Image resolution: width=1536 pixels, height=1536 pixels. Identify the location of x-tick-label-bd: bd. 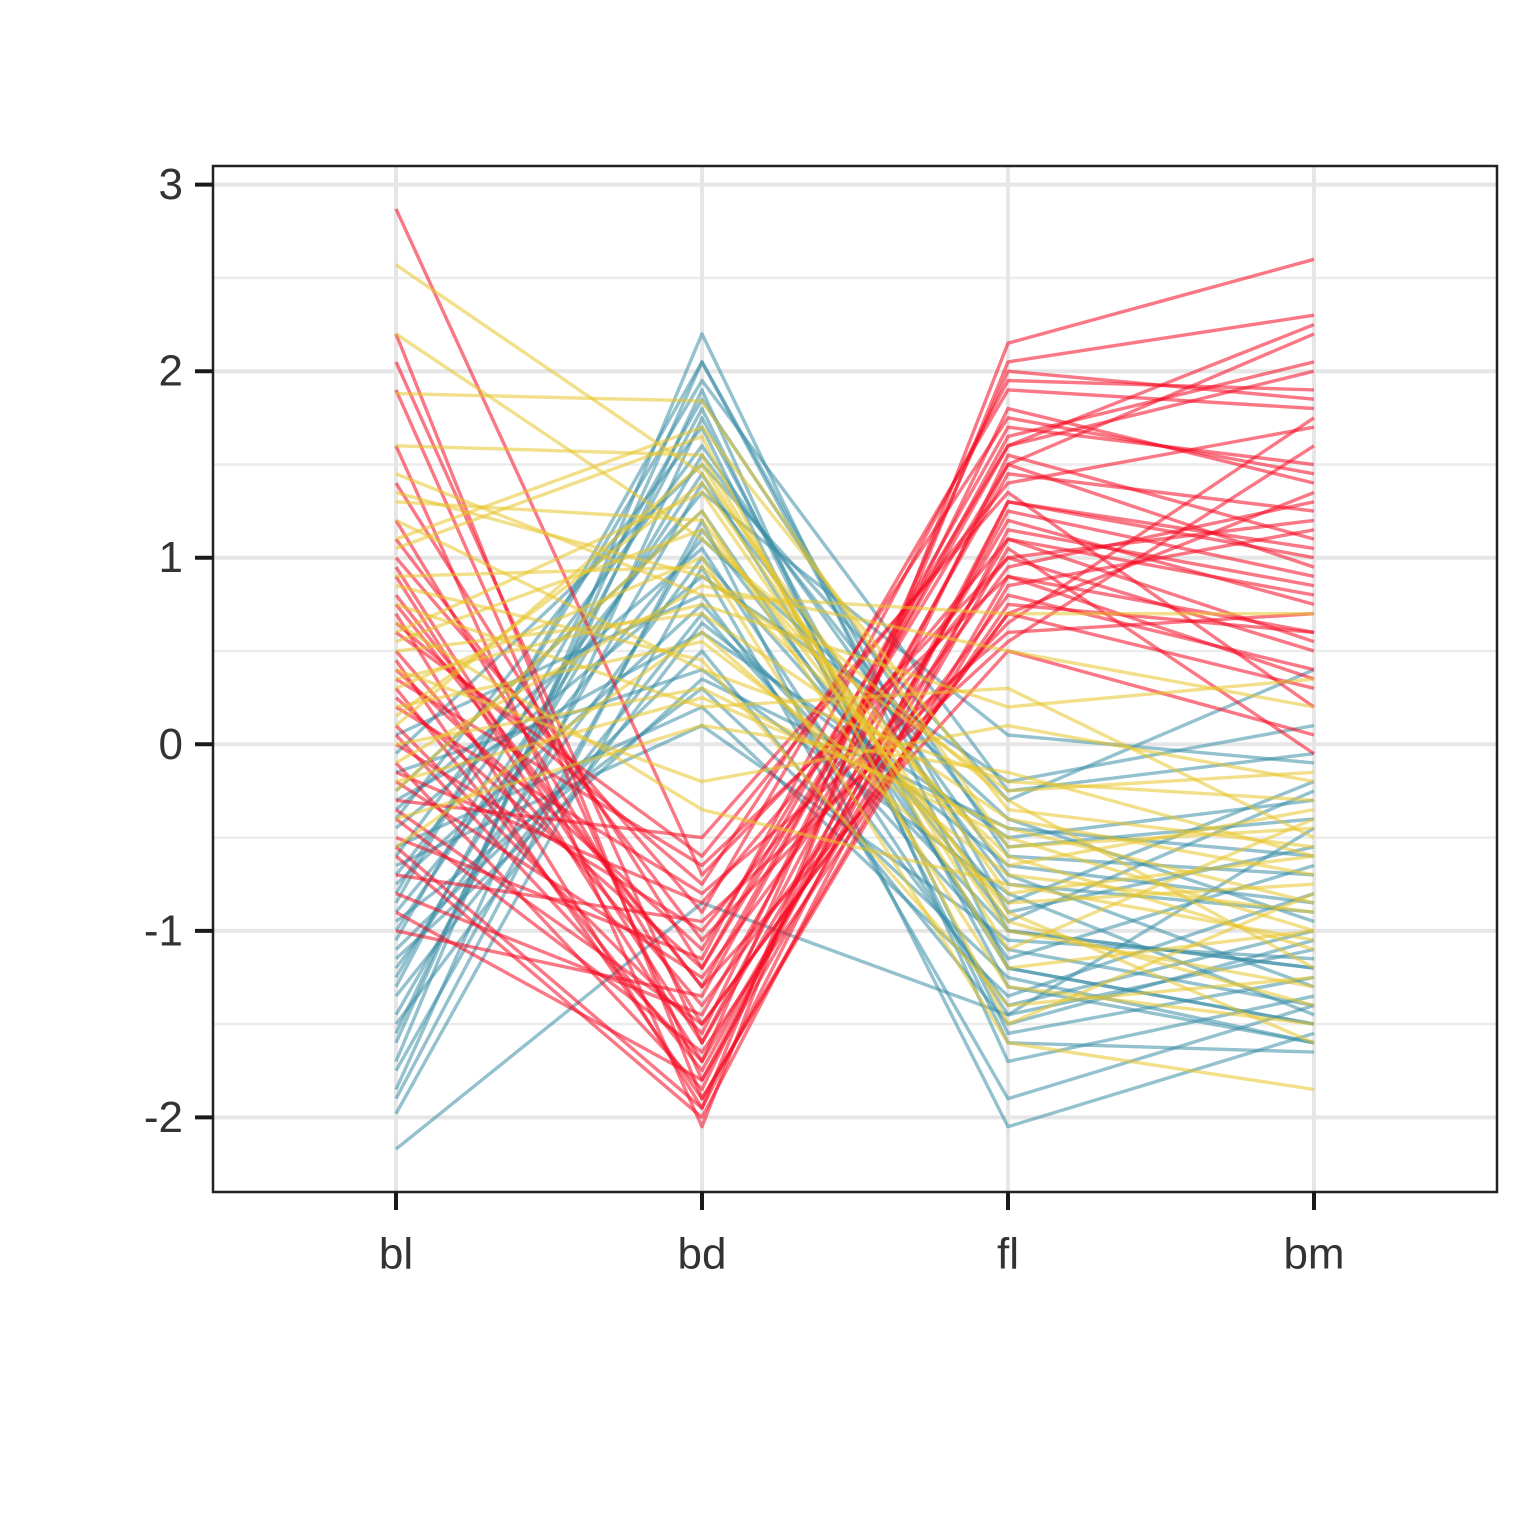
(702, 1254).